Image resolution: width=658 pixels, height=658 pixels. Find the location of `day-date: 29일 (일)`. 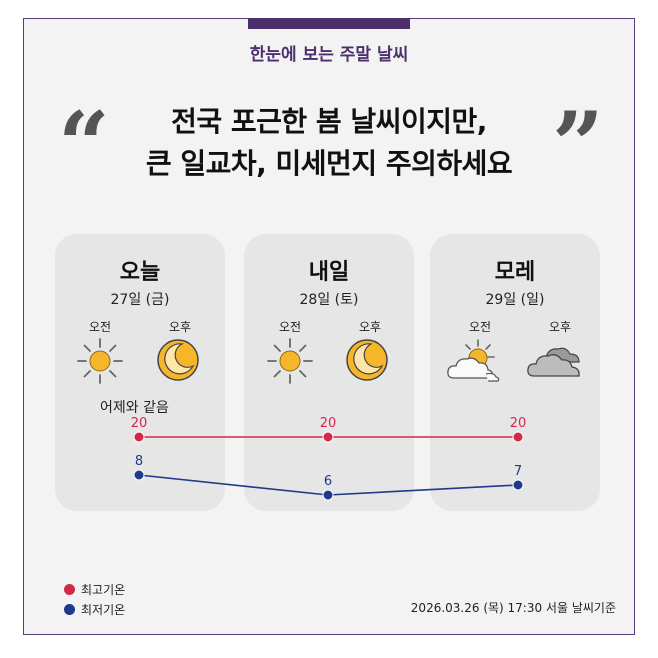

day-date: 29일 (일) is located at coordinates (515, 300).